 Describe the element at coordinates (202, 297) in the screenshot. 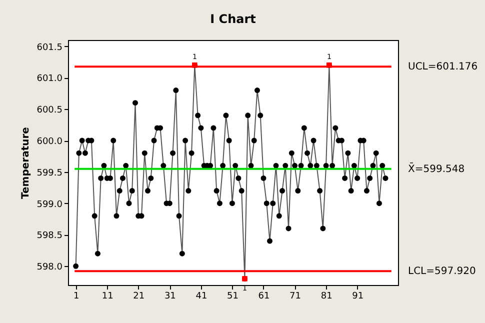

I see `x-tick-label: 41` at that location.